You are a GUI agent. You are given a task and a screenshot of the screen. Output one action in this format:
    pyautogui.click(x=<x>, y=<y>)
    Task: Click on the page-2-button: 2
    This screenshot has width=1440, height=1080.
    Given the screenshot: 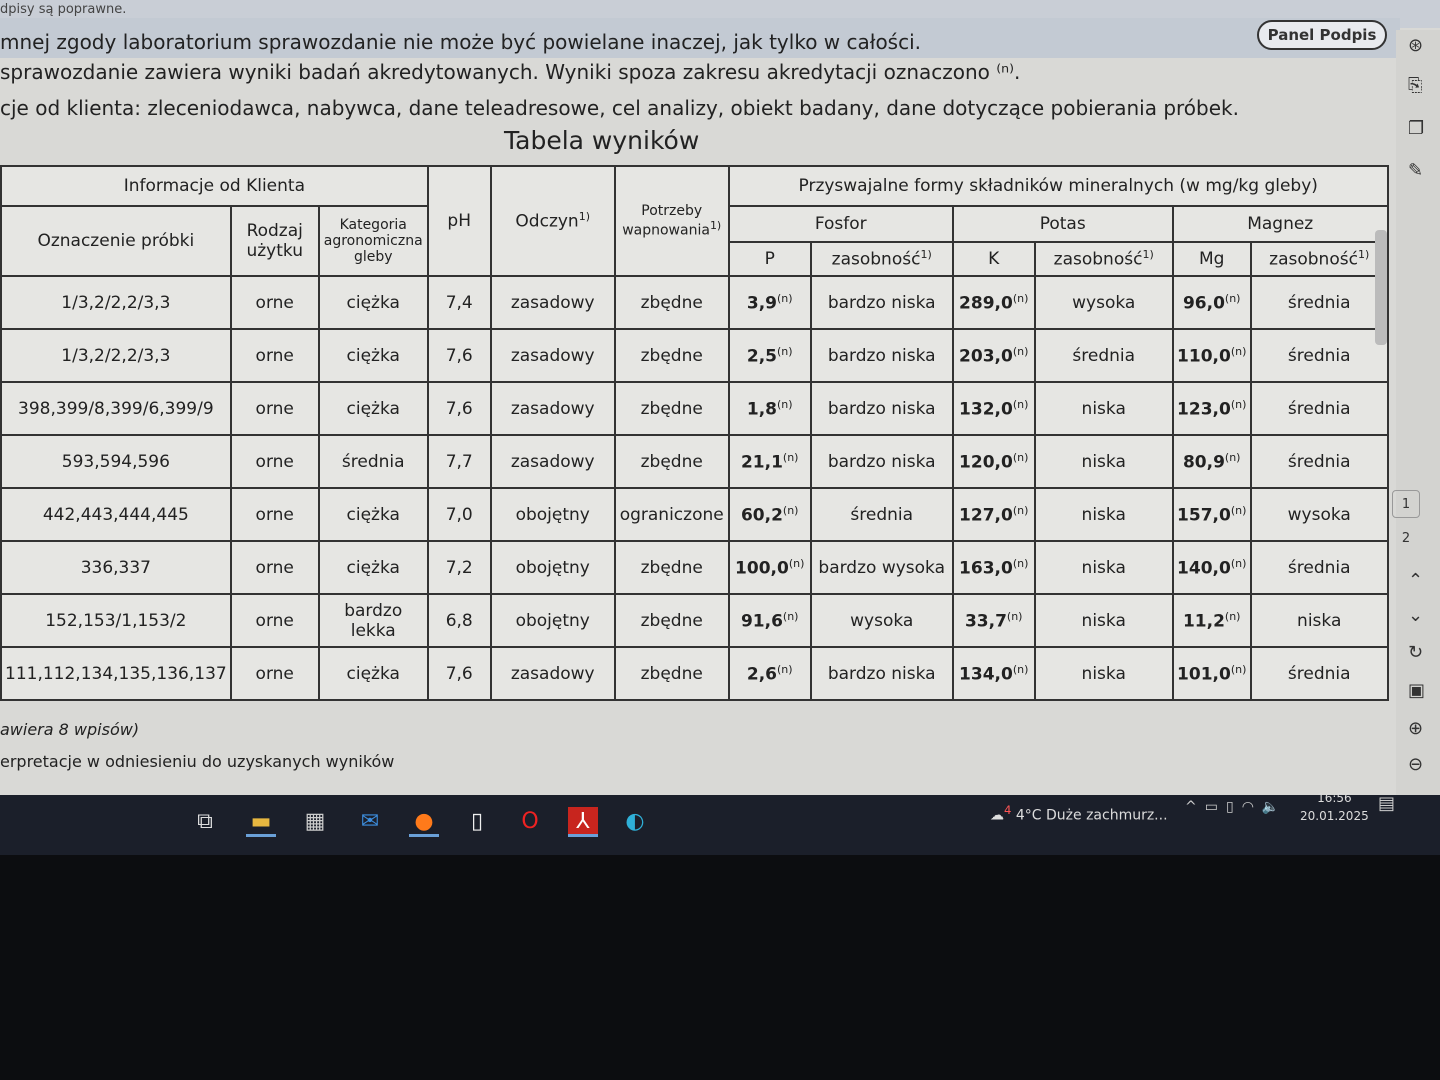 What is the action you would take?
    pyautogui.click(x=1406, y=538)
    